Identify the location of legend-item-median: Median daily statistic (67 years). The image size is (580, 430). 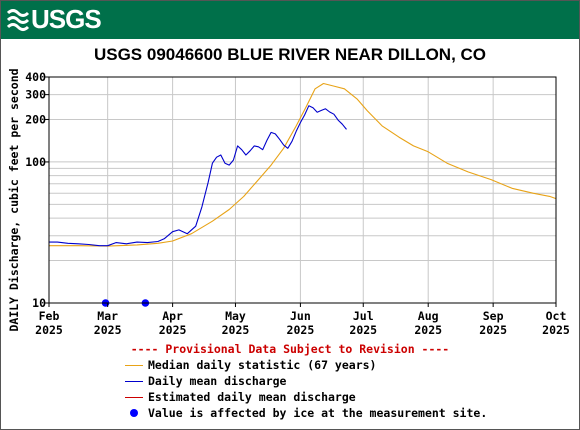
(341, 365).